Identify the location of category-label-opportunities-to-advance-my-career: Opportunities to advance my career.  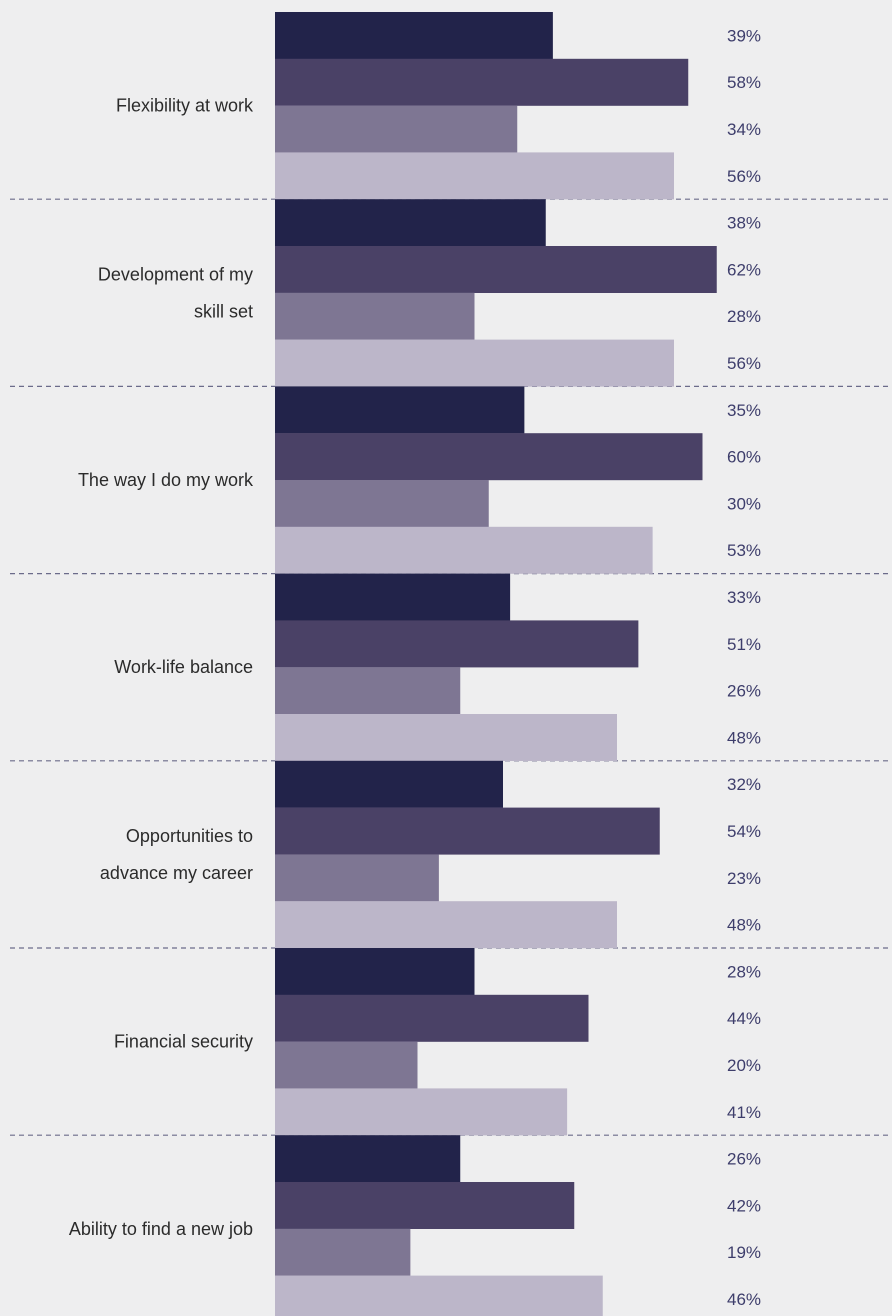
(176, 854).